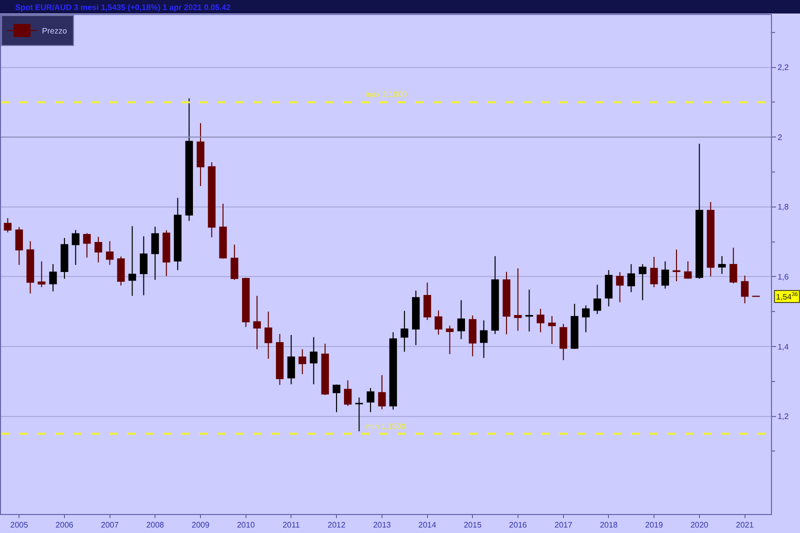  Describe the element at coordinates (787, 297) in the screenshot. I see `text: 1,54$^{36}$` at that location.